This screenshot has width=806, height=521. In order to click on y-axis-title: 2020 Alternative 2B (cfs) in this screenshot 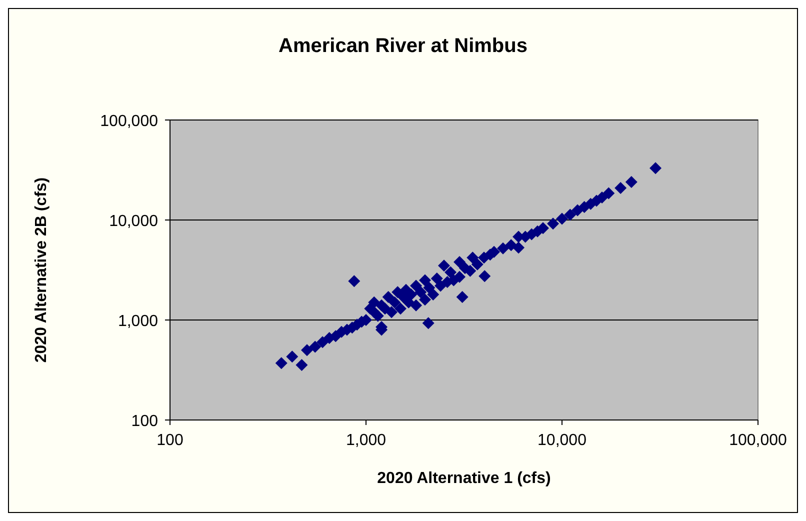, I will do `click(41, 270)`.